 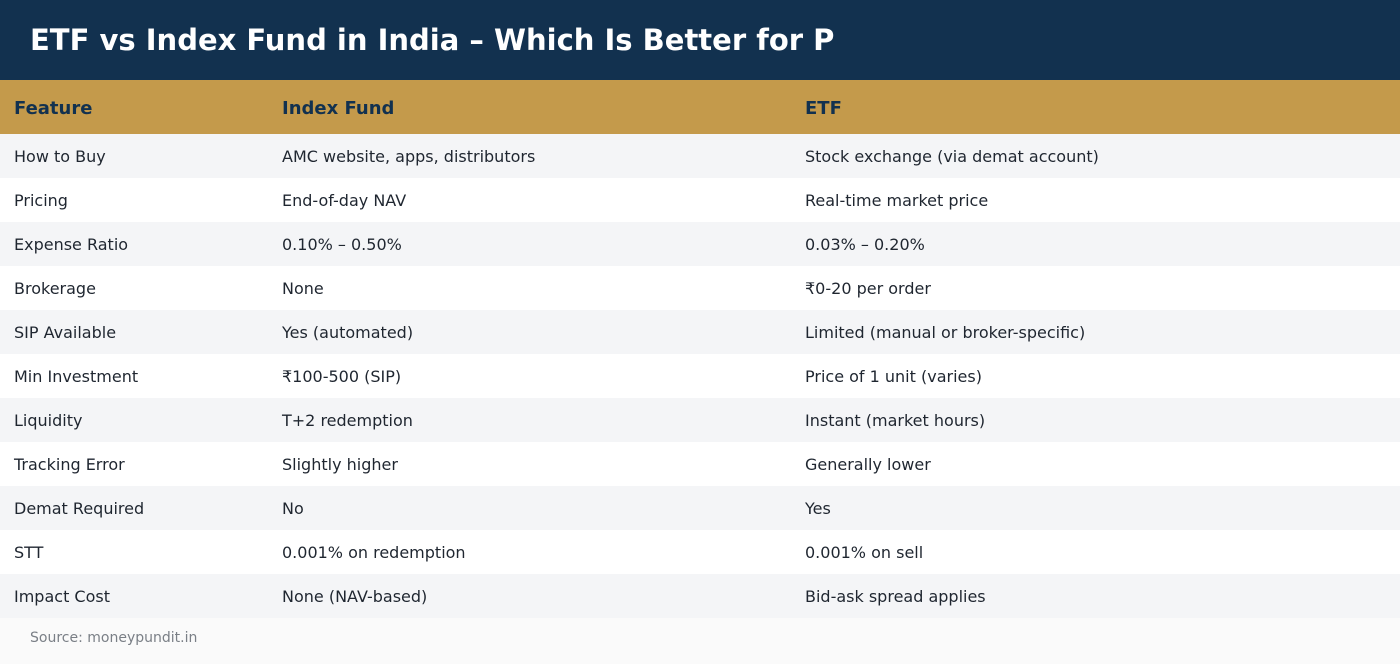 What do you see at coordinates (41, 200) in the screenshot?
I see `feature-cell: Pricing` at bounding box center [41, 200].